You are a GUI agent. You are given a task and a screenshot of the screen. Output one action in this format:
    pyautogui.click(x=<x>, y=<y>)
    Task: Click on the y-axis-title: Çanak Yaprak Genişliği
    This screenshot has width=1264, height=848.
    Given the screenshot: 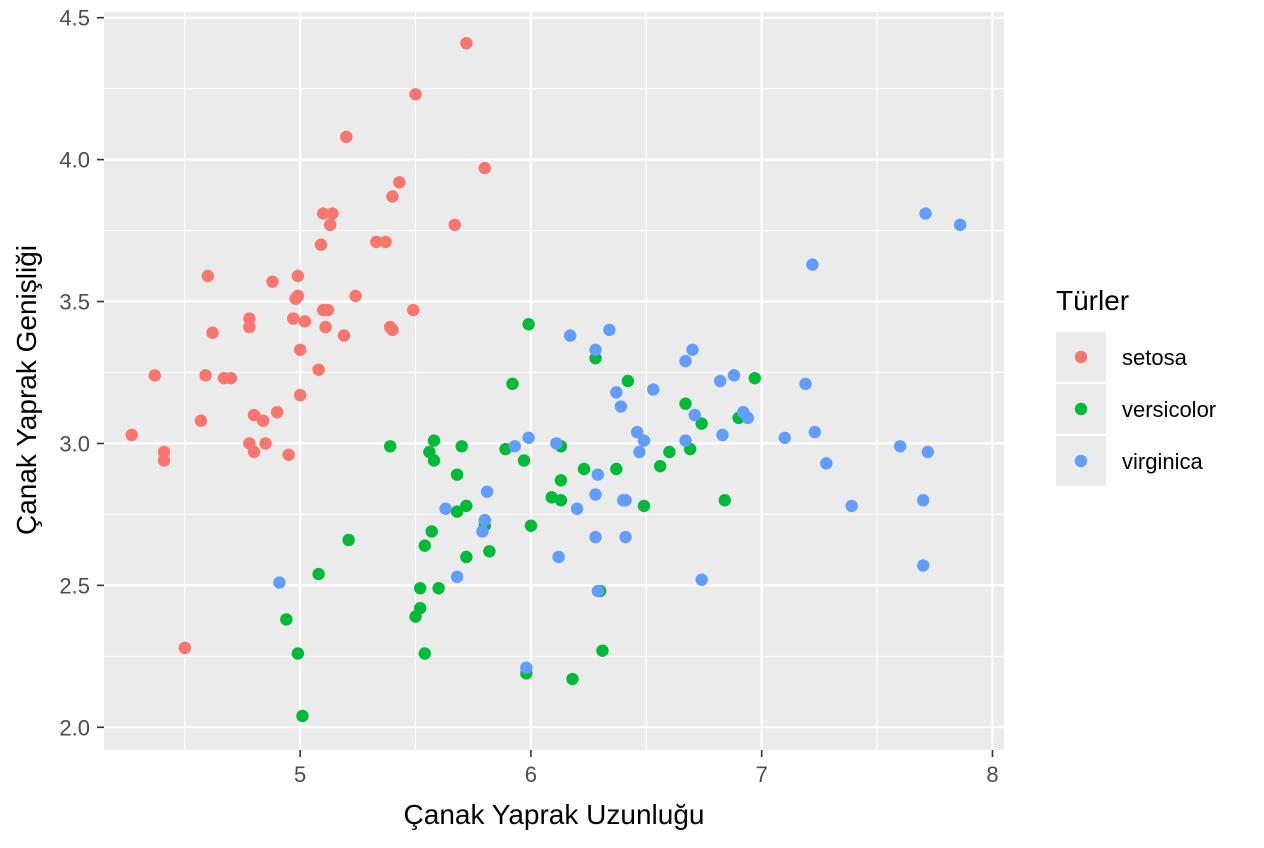 What is the action you would take?
    pyautogui.click(x=26, y=390)
    